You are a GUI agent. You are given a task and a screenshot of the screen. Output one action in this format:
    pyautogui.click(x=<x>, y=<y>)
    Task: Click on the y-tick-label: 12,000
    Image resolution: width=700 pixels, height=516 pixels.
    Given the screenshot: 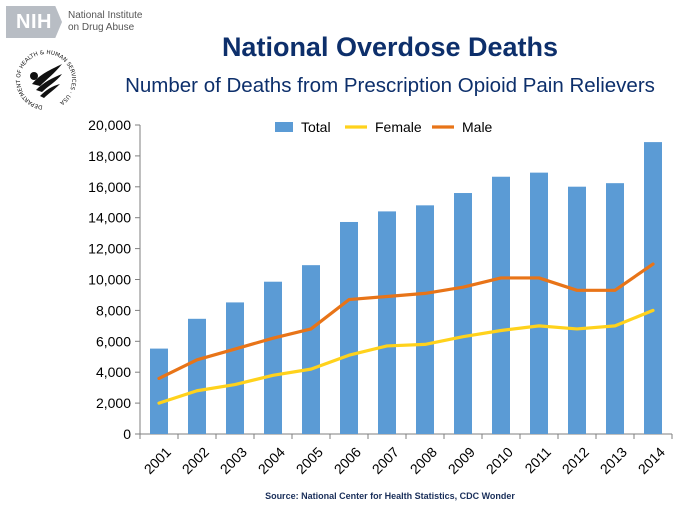 What is the action you would take?
    pyautogui.click(x=109, y=249)
    